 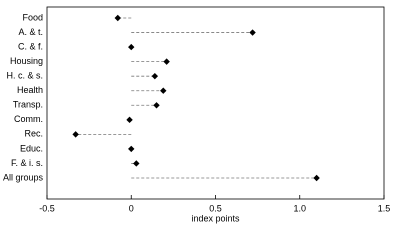 What do you see at coordinates (32, 17) in the screenshot?
I see `y-tick-label: Food` at bounding box center [32, 17].